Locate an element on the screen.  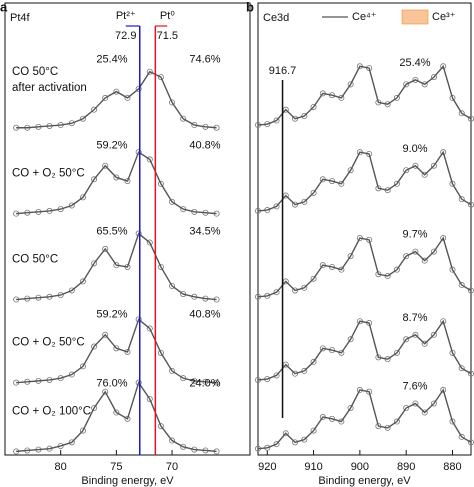
x-tick-label: 910 is located at coordinates (313, 467).